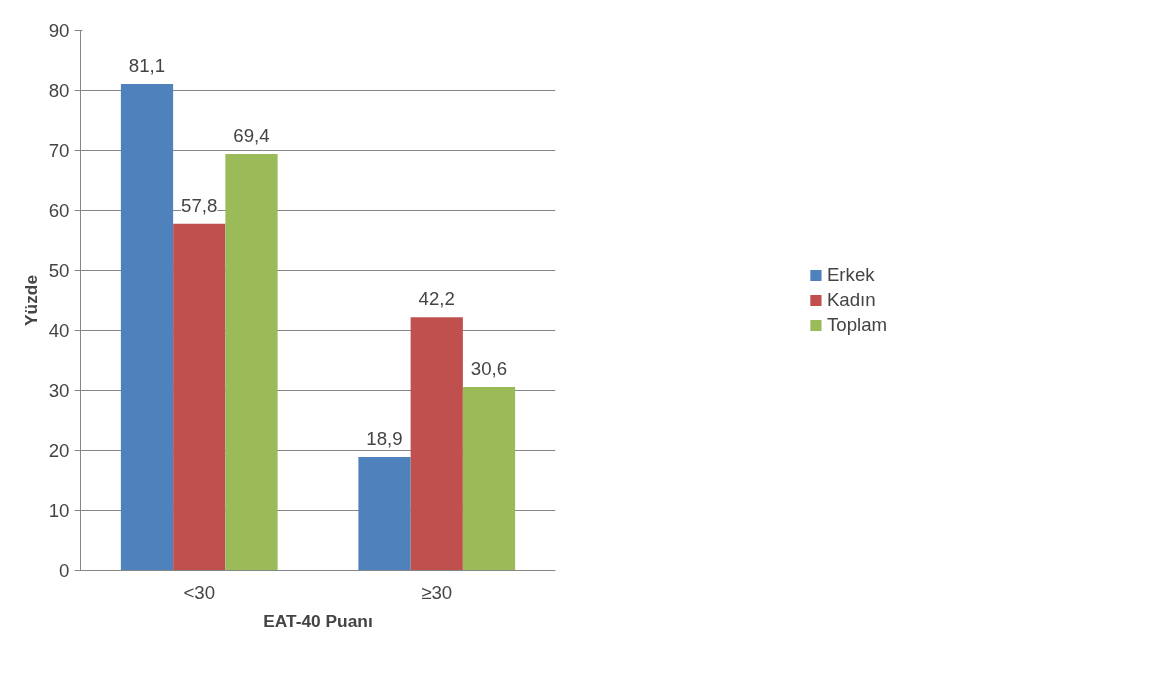  What do you see at coordinates (59, 390) in the screenshot?
I see `y-tick-label: 30` at bounding box center [59, 390].